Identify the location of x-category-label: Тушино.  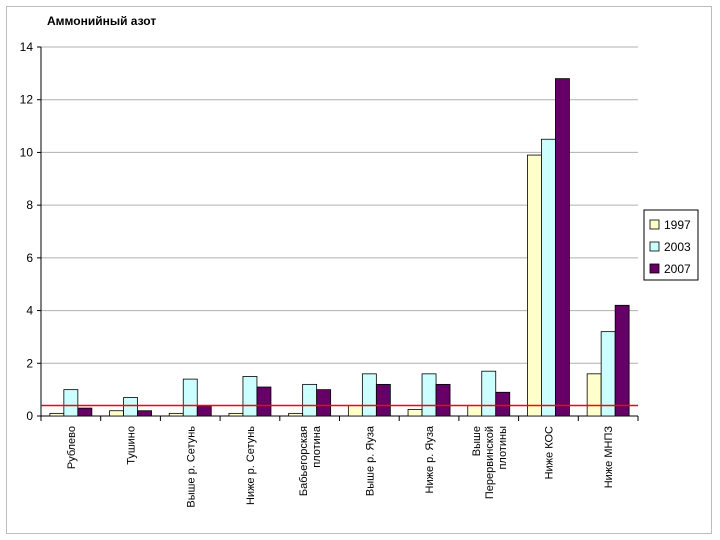
(132, 445).